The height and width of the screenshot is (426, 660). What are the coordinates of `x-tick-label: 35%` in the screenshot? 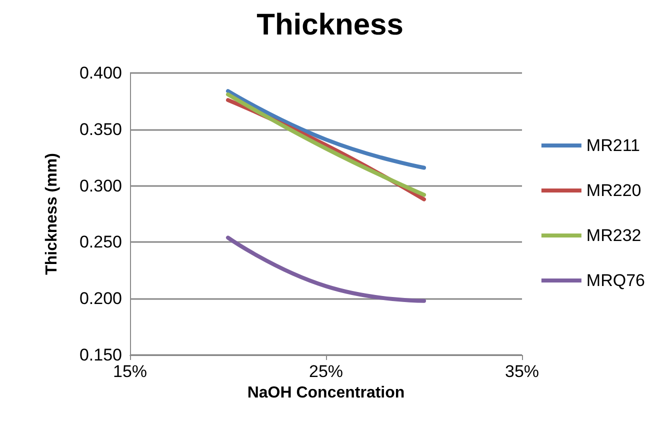 It's located at (522, 371).